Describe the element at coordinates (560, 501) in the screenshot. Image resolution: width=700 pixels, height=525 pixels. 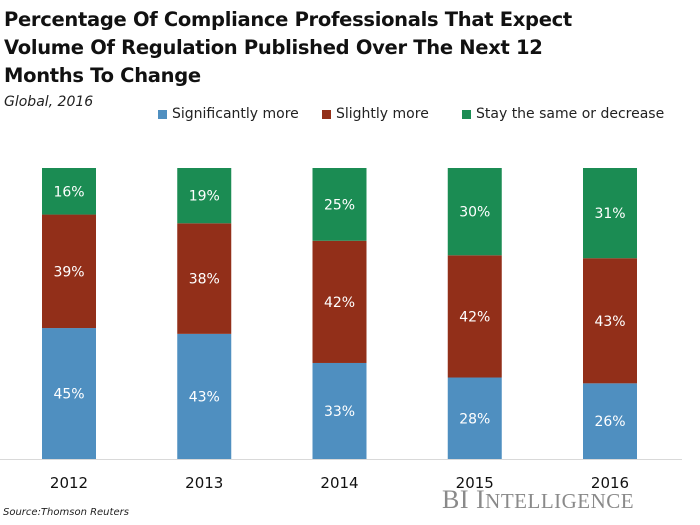
I see `brand-text-3: NTELLIGENCE` at that location.